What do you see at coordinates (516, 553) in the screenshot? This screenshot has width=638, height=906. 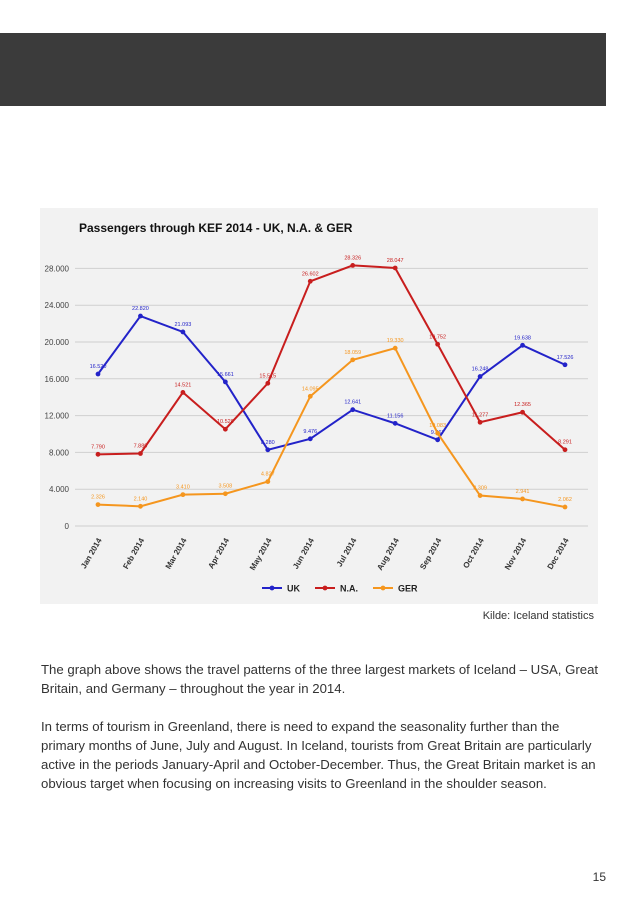 I see `x-tick-label: Nov 2014` at bounding box center [516, 553].